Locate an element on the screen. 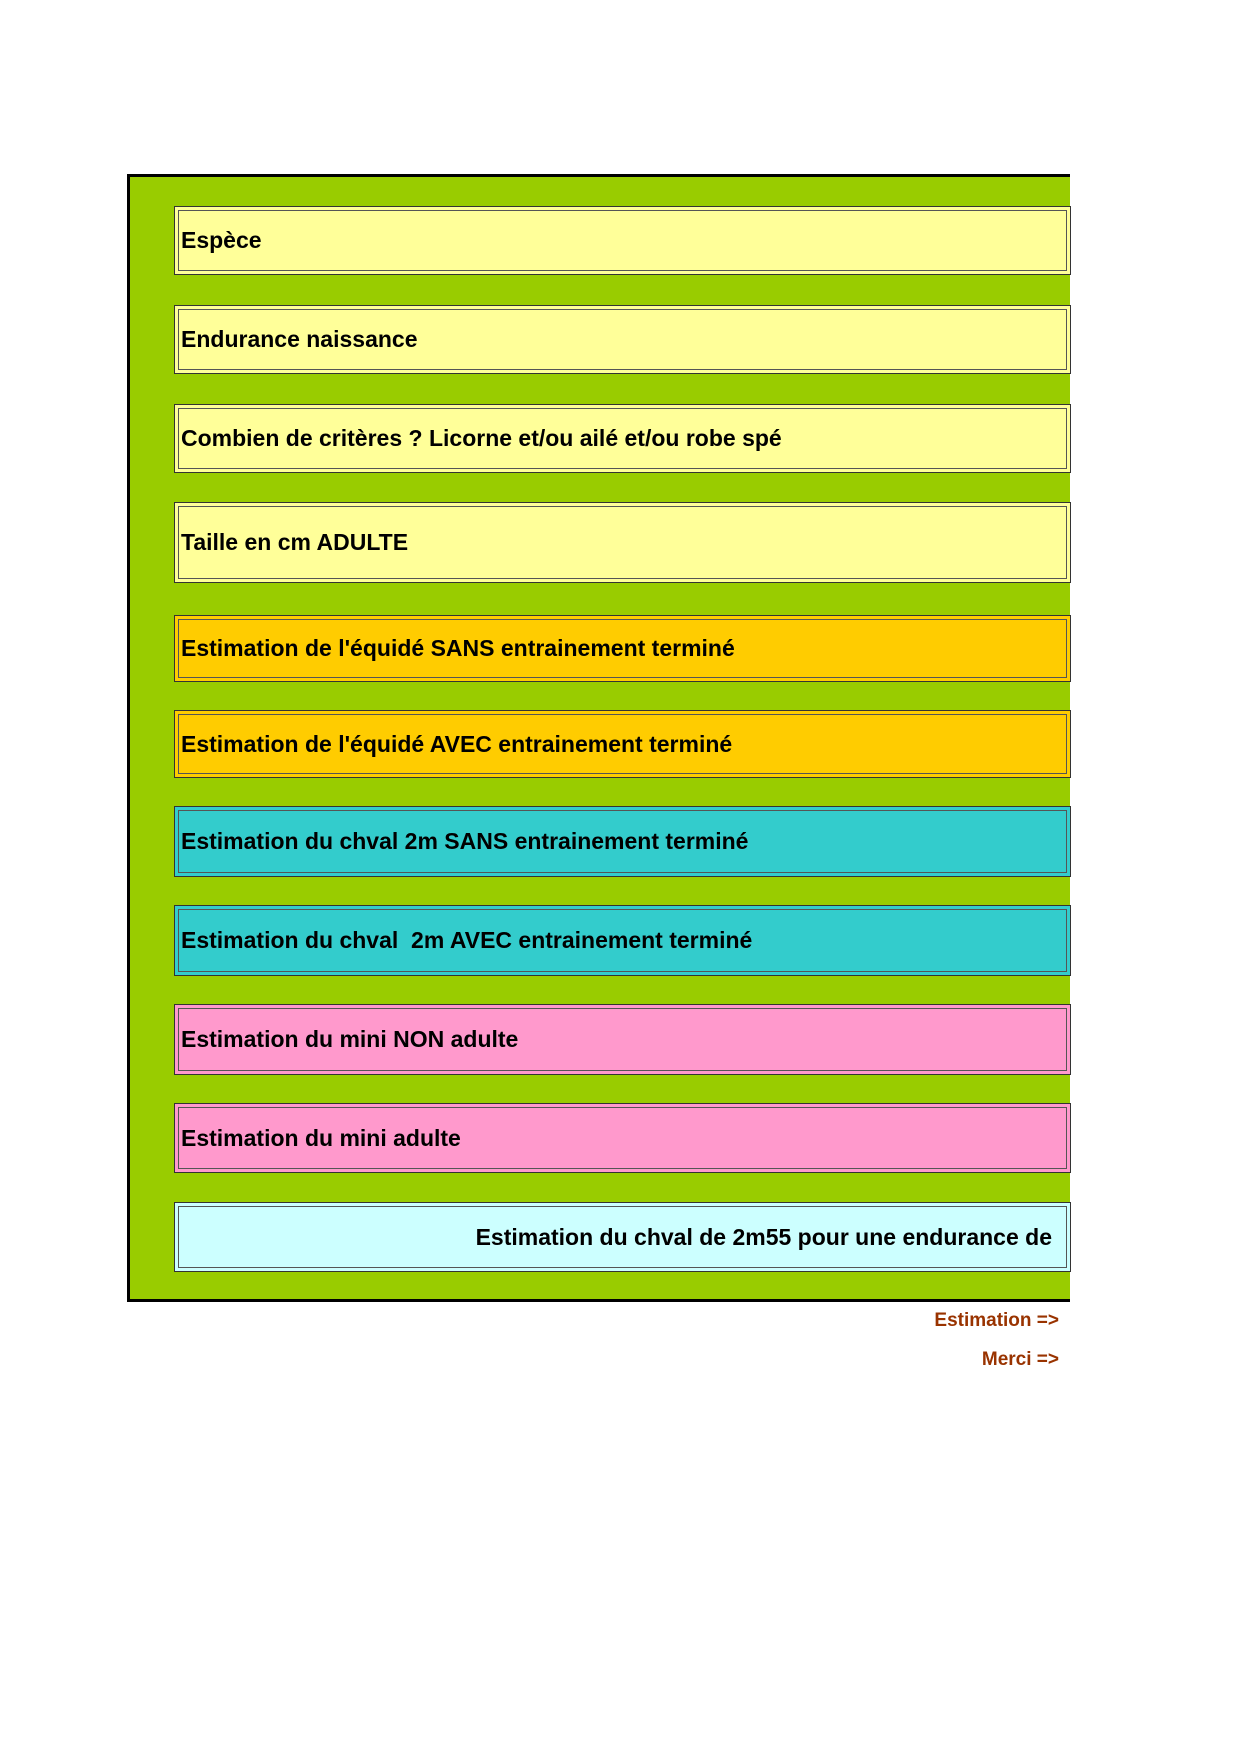 The image size is (1241, 1754). form-row: Estimation du mini NON adulte is located at coordinates (622, 1039).